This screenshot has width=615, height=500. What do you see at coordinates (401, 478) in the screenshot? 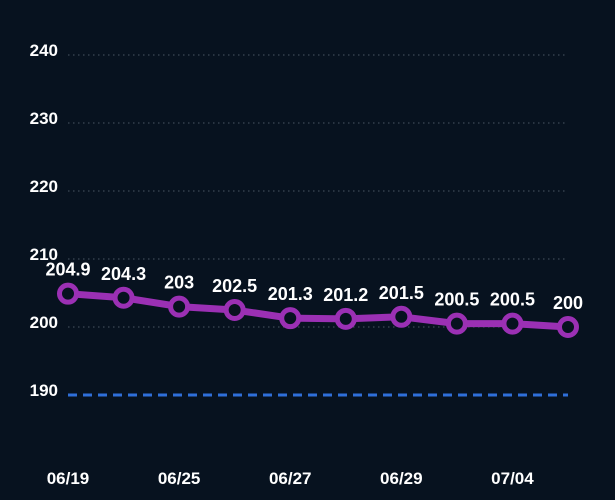
I see `x-tick-label-06-29: 06/29` at bounding box center [401, 478].